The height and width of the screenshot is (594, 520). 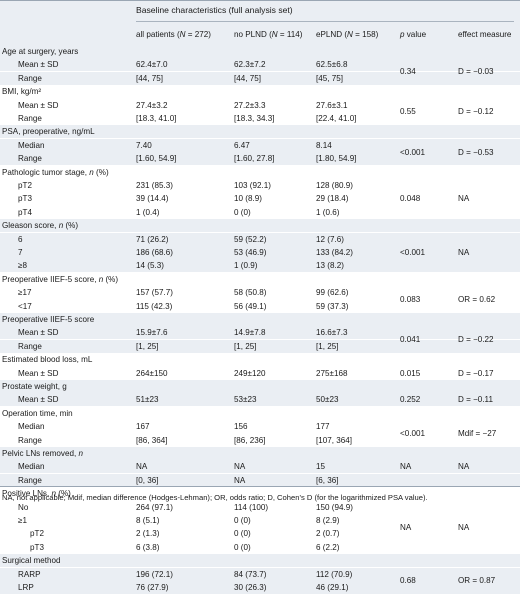 What do you see at coordinates (477, 581) in the screenshot?
I see `cell-effect-measure: OR = 0.87` at bounding box center [477, 581].